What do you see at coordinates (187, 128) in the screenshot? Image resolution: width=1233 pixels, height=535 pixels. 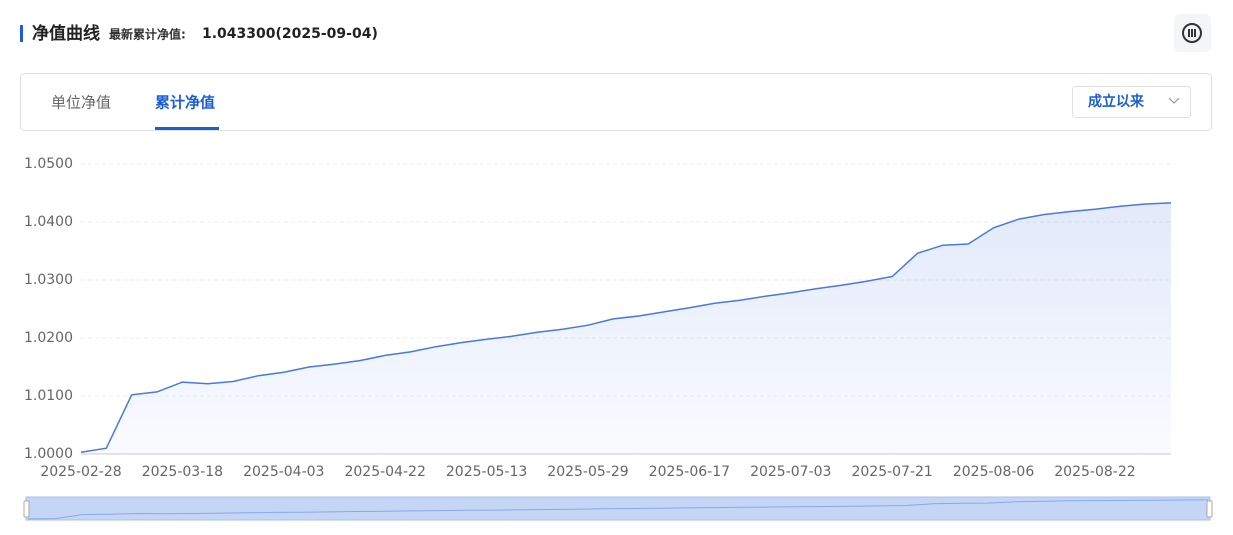 I see `tab-underline` at bounding box center [187, 128].